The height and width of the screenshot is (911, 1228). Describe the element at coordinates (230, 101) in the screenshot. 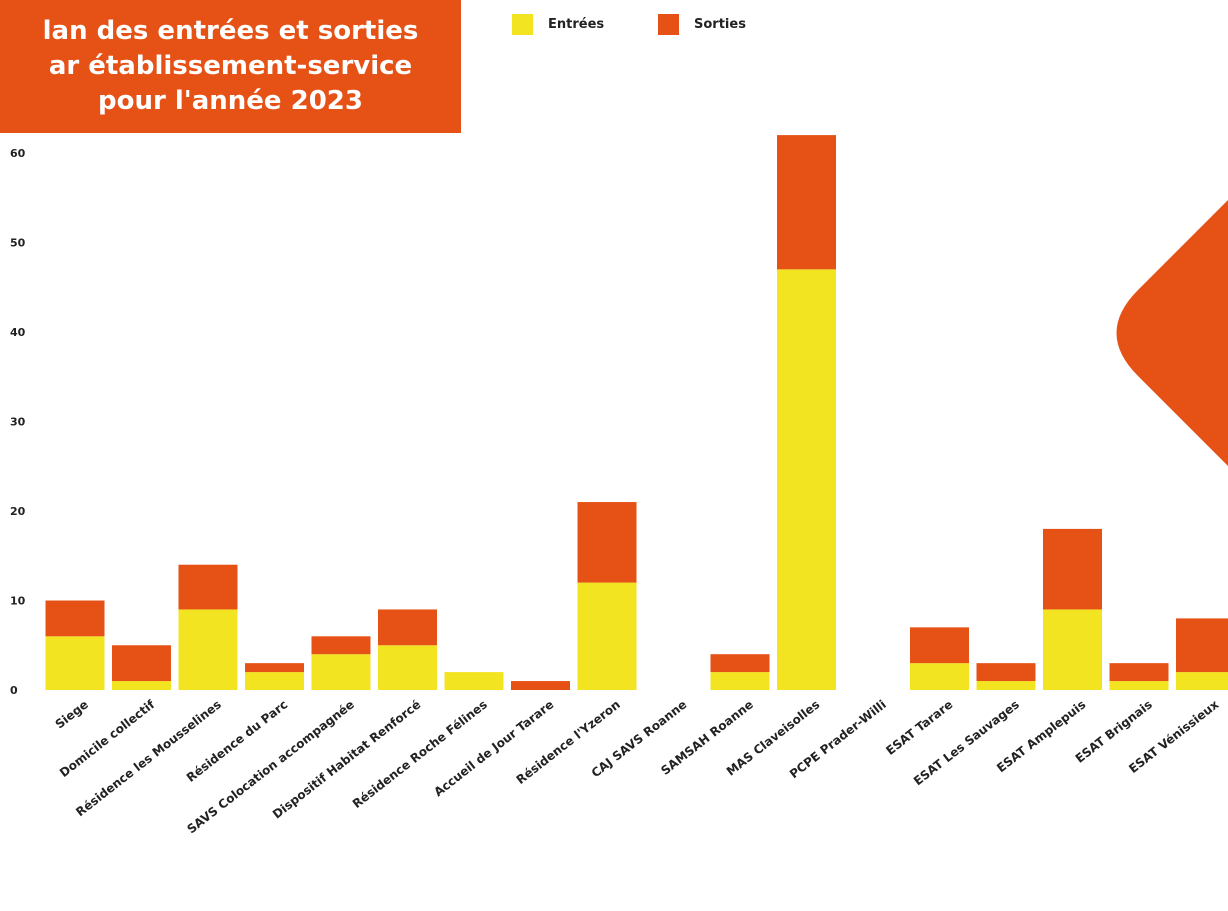

I see `chart-title-line-3: pour l'année 2023` at that location.